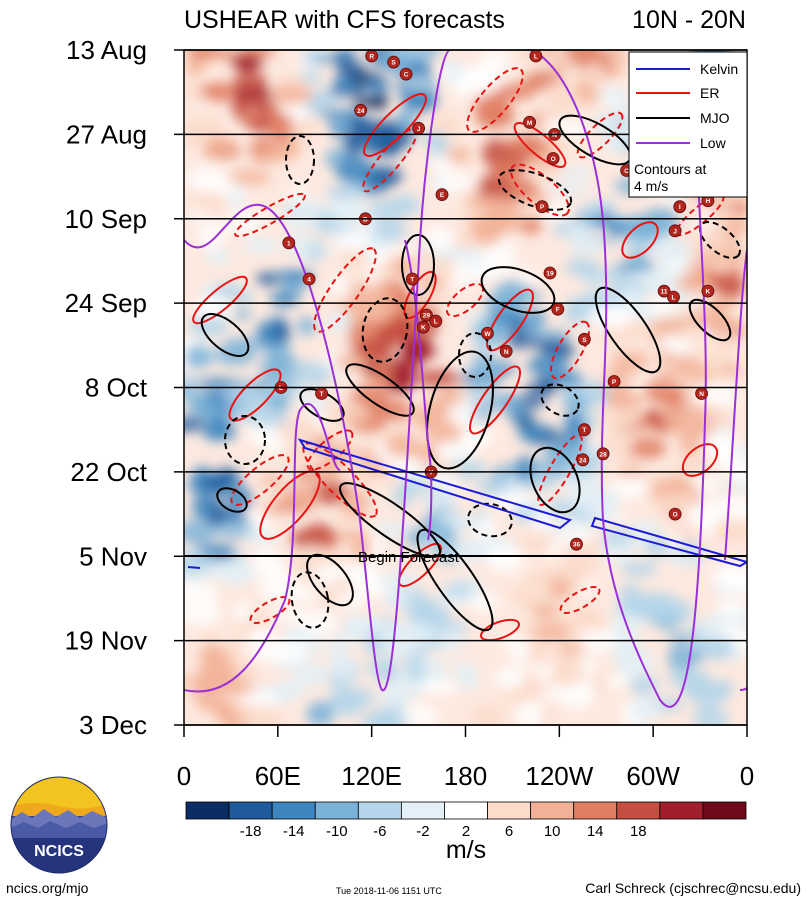 The height and width of the screenshot is (907, 809). What do you see at coordinates (406, 75) in the screenshot?
I see `storm-marker-label: C` at bounding box center [406, 75].